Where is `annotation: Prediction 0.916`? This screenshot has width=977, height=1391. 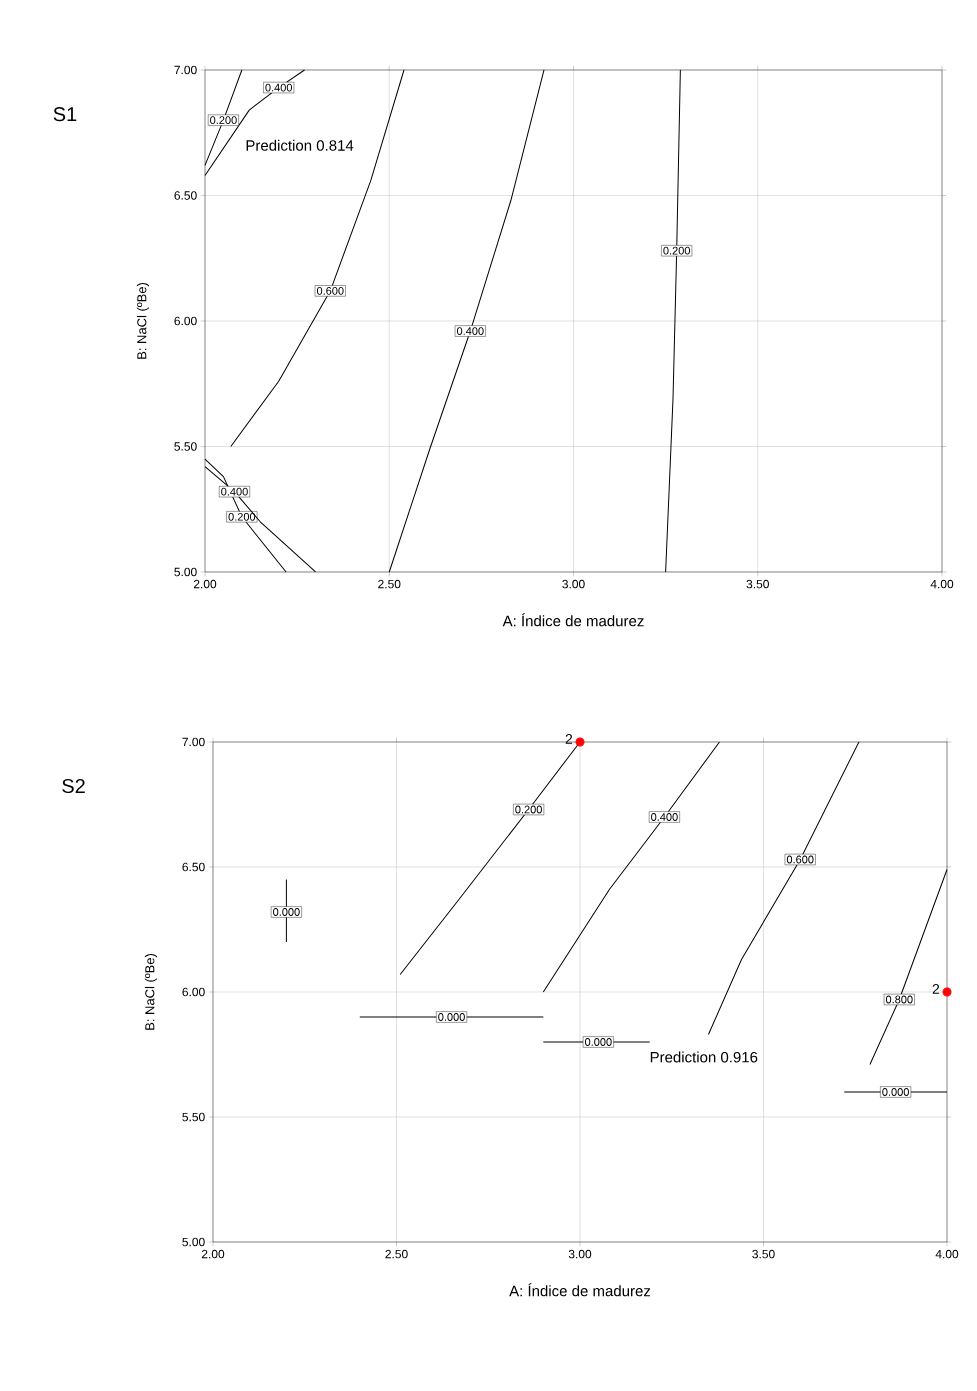 annotation: Prediction 0.916 is located at coordinates (704, 1057).